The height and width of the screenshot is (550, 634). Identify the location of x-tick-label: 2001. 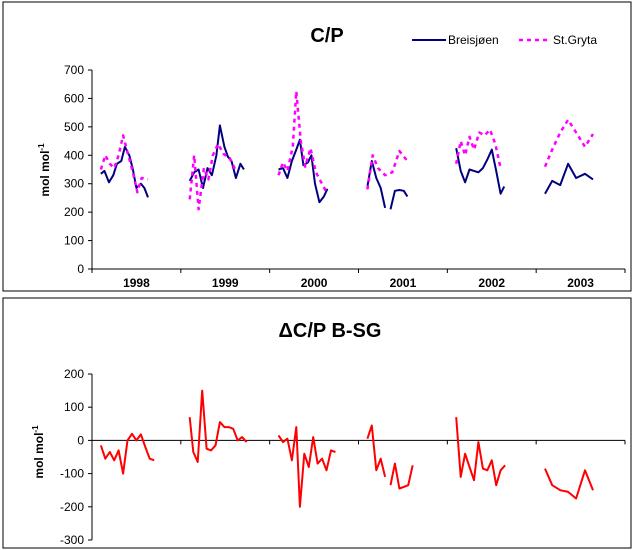
(403, 283).